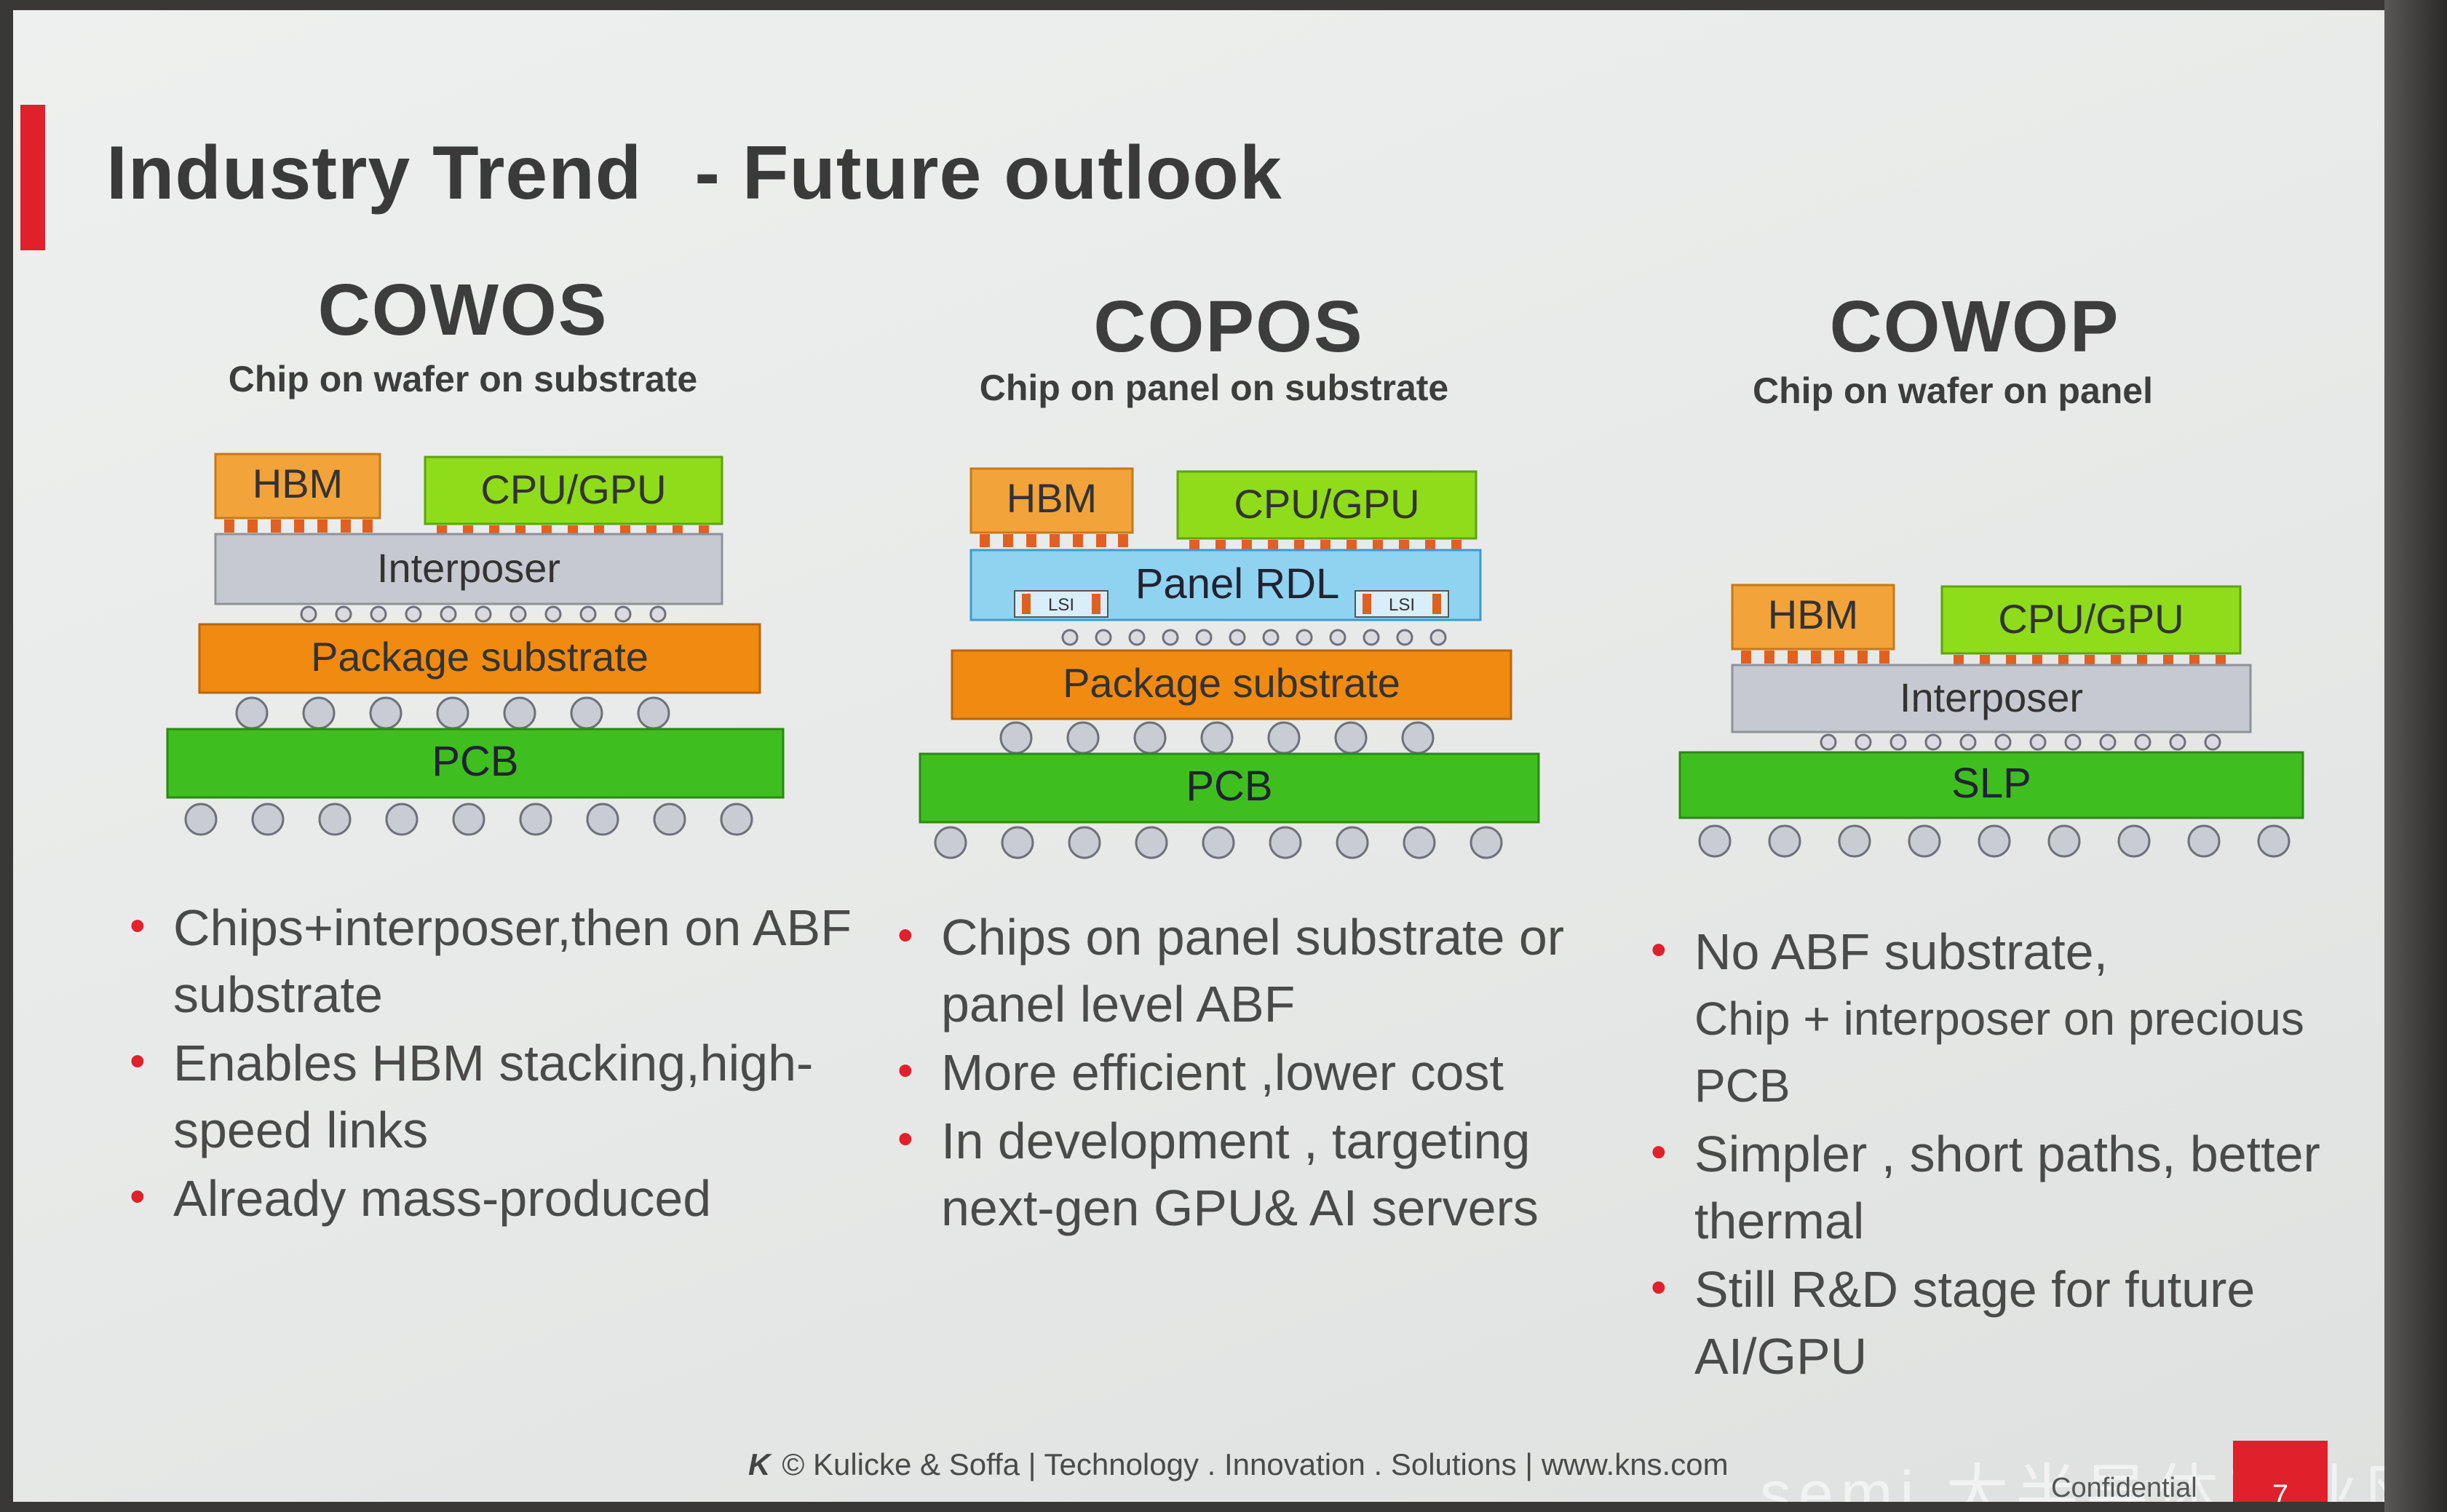 The width and height of the screenshot is (2447, 1512). What do you see at coordinates (483, 614) in the screenshot?
I see `cowos-c4-bumps` at bounding box center [483, 614].